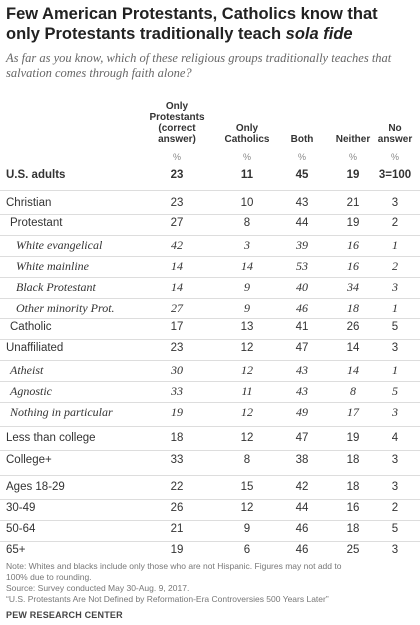 This screenshot has height=625, width=420. What do you see at coordinates (210, 531) in the screenshot?
I see `table-row: 50-64 21 9 46 18 5` at bounding box center [210, 531].